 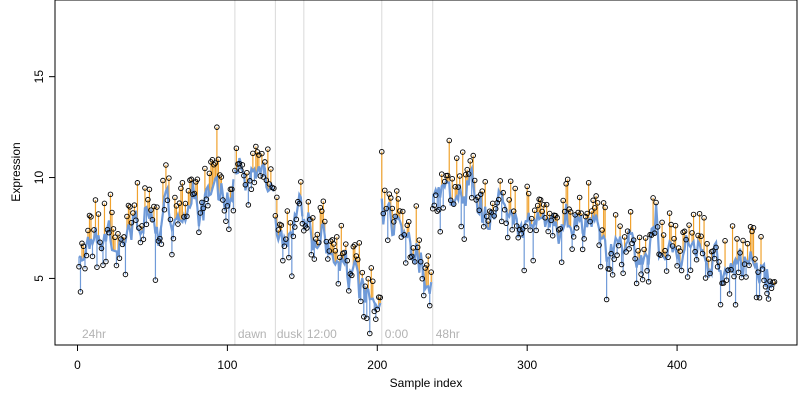 I want to click on x-axis: 0 100 200 300 400, so click(x=380, y=358).